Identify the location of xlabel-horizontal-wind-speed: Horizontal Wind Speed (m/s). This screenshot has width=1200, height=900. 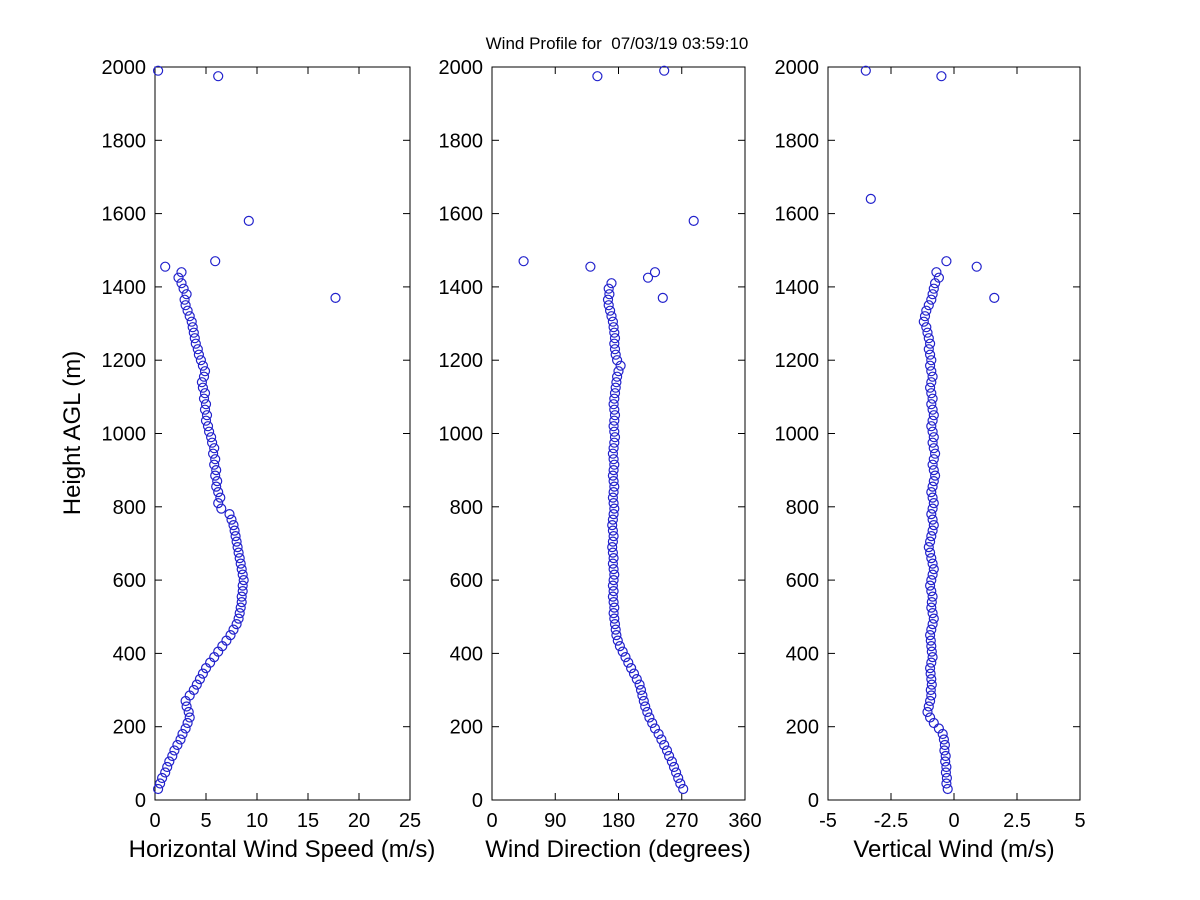
(282, 849).